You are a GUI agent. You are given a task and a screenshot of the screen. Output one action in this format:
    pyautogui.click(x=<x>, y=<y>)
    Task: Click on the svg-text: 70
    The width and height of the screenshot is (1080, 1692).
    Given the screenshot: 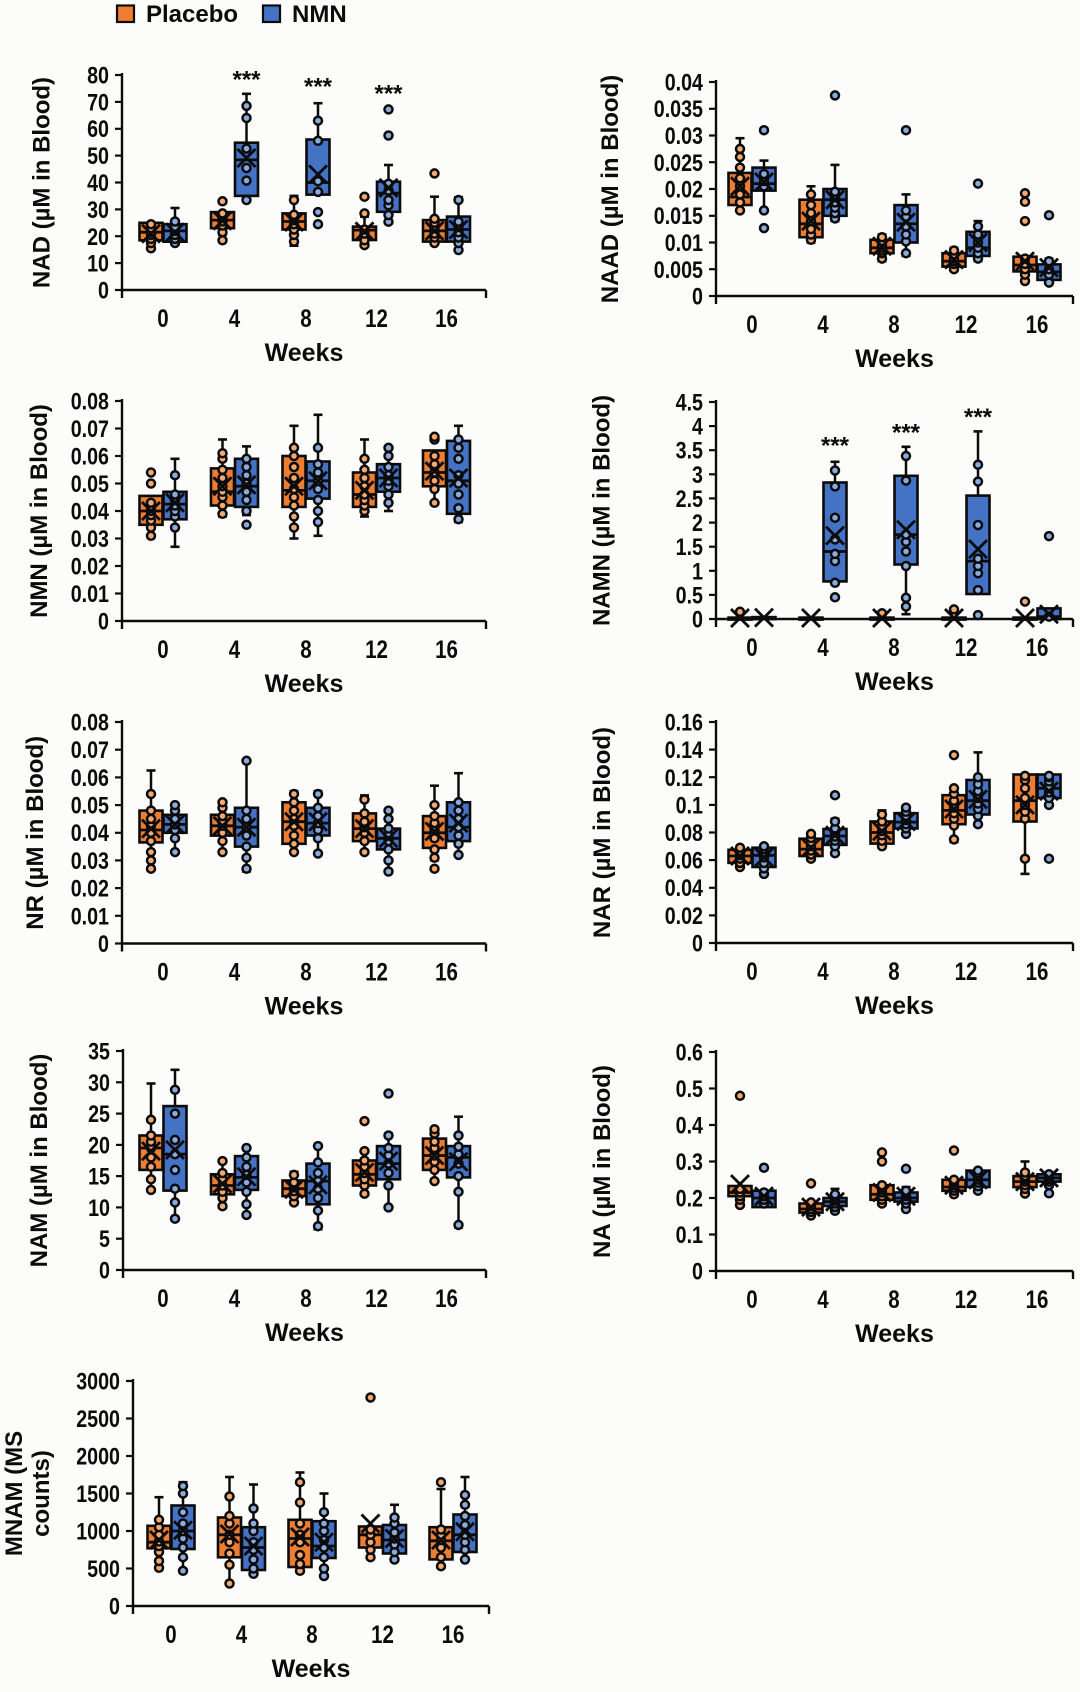 What is the action you would take?
    pyautogui.click(x=98, y=102)
    